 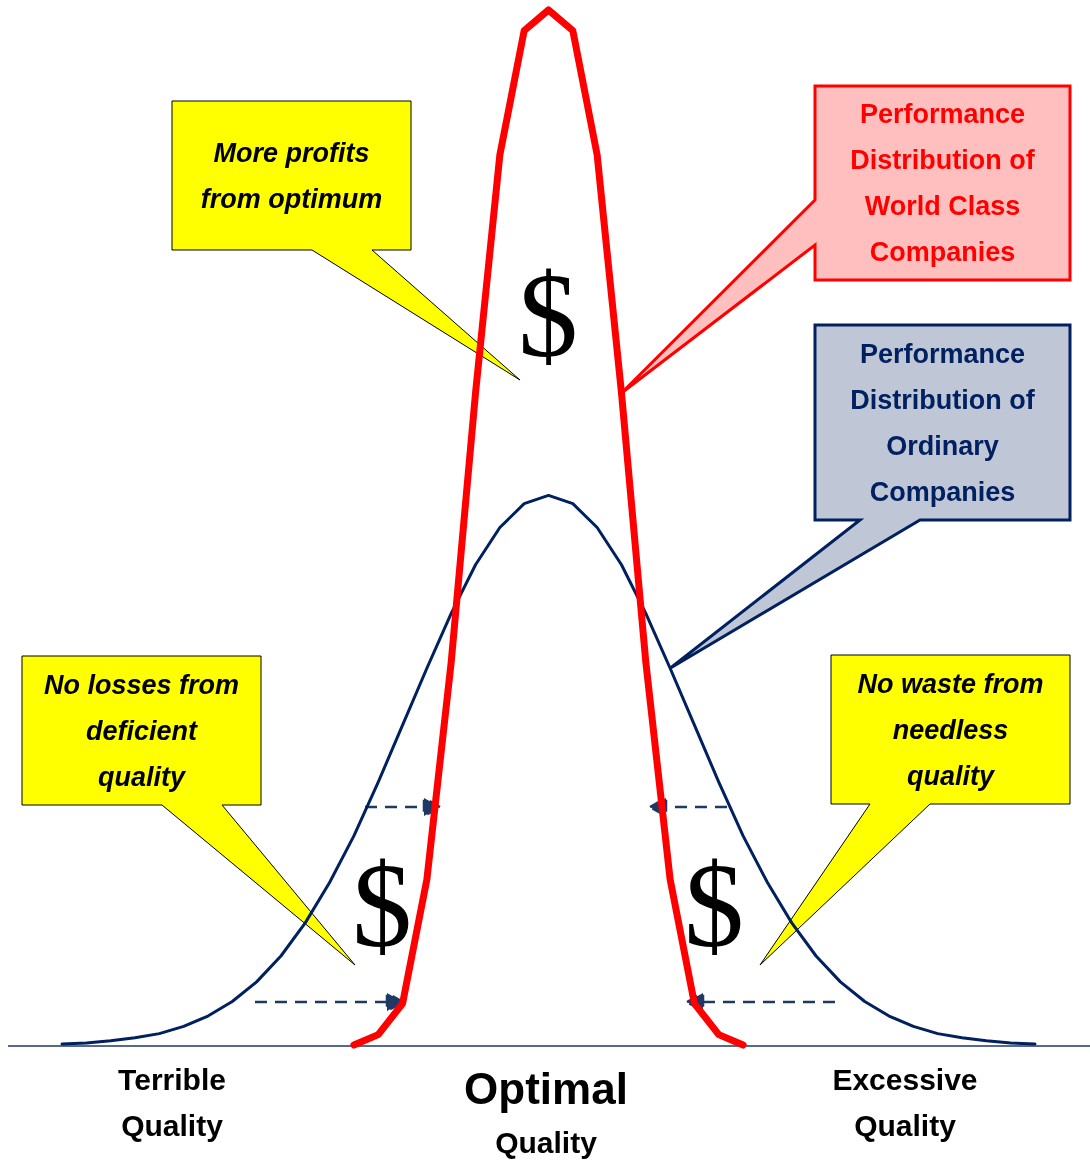 What do you see at coordinates (546, 1111) in the screenshot?
I see `text: Optimal Quality` at bounding box center [546, 1111].